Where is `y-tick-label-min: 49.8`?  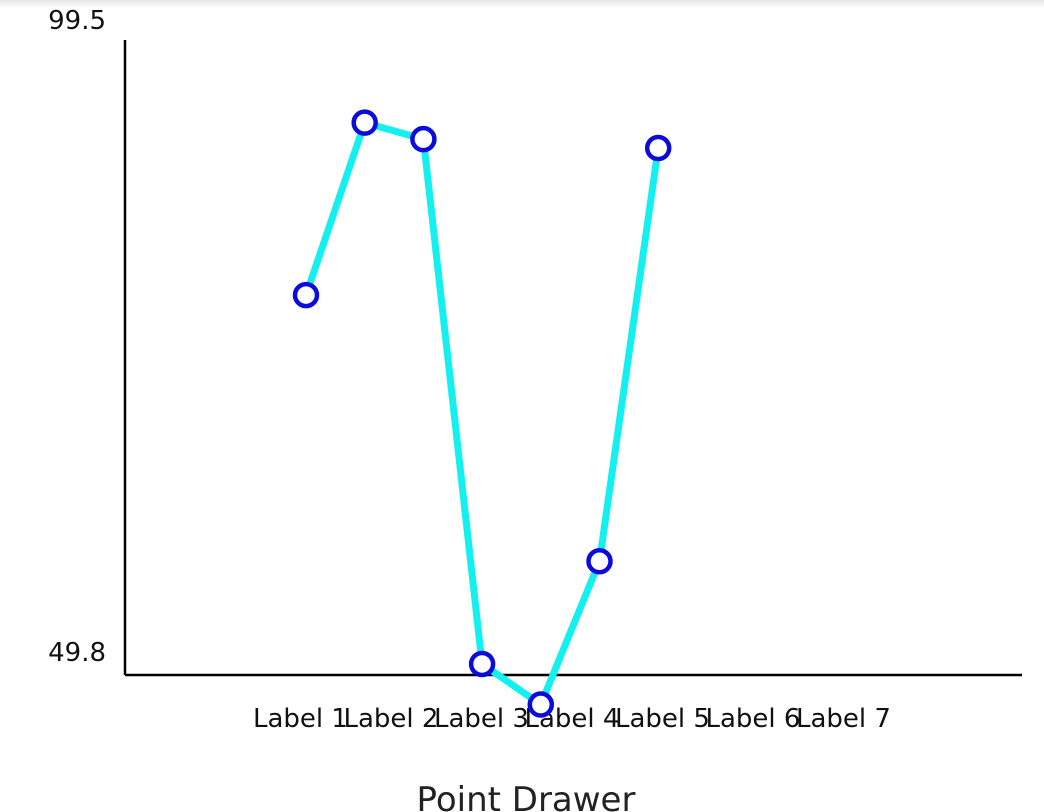 y-tick-label-min: 49.8 is located at coordinates (77, 653).